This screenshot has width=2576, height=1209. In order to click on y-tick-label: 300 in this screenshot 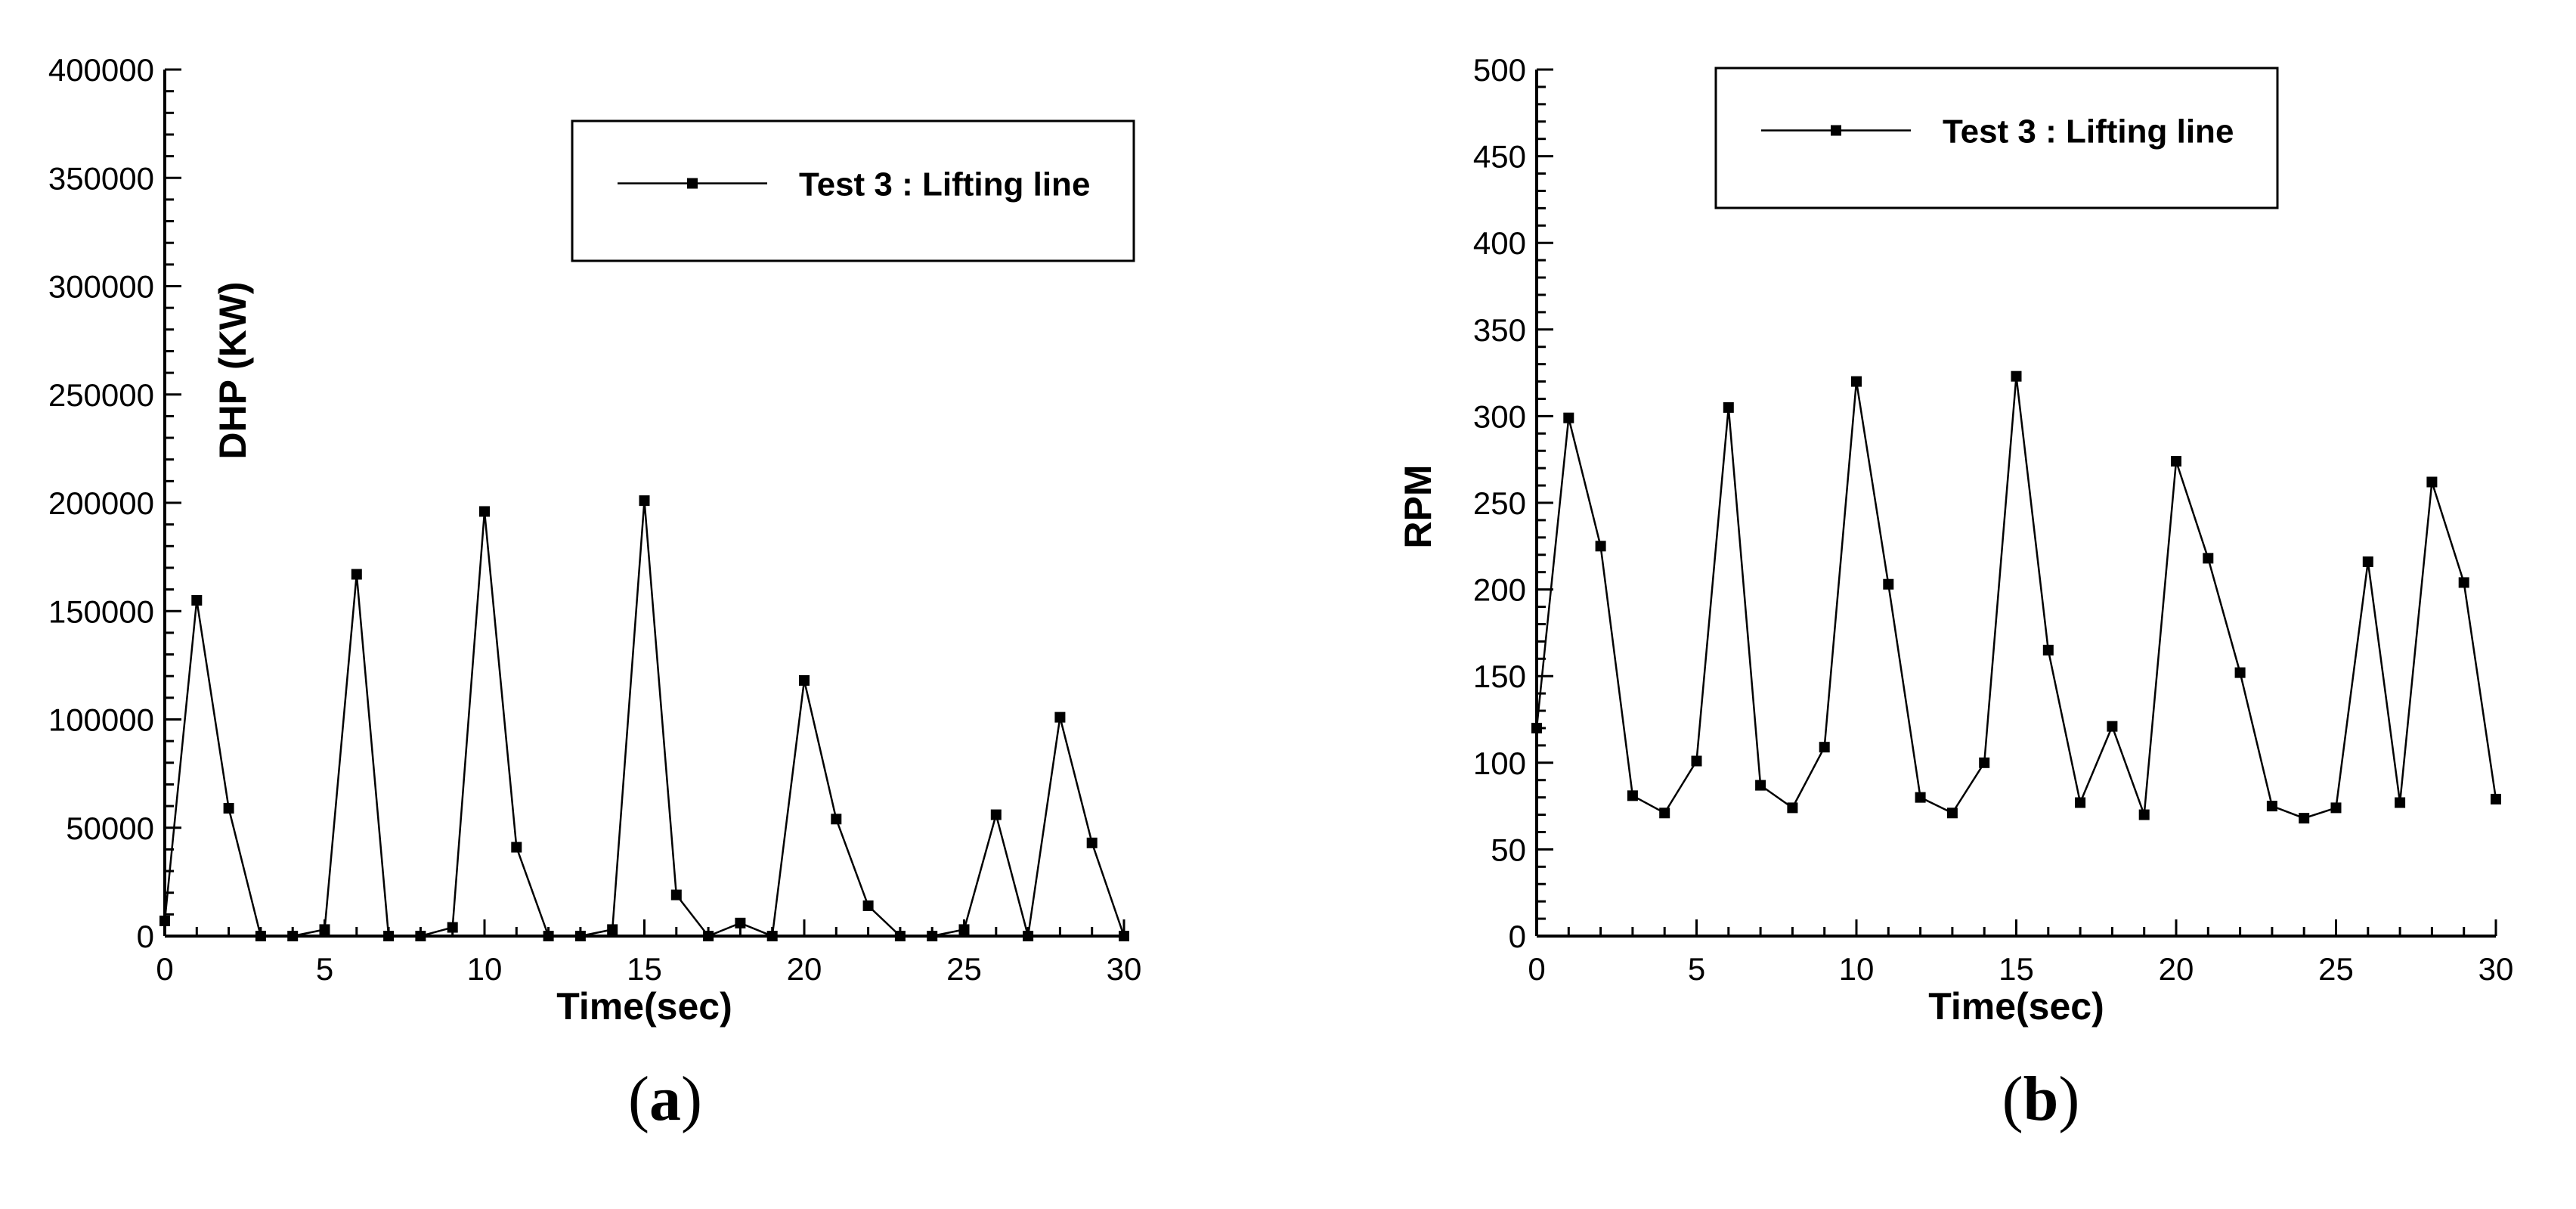, I will do `click(1499, 416)`.